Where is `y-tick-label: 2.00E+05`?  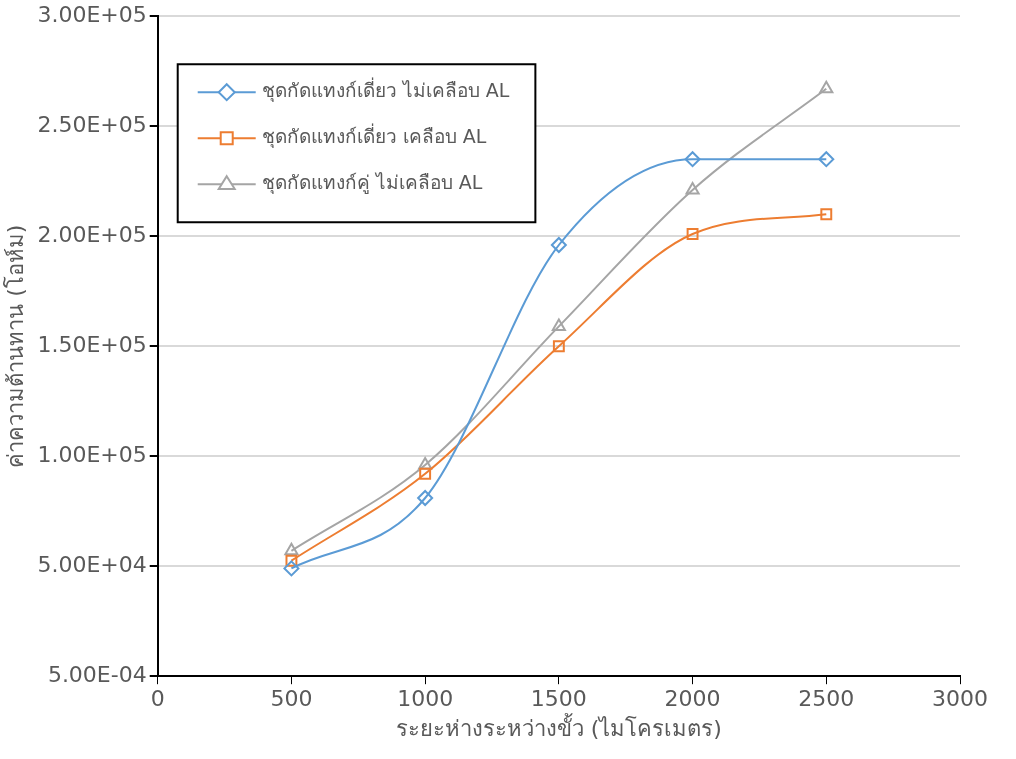 y-tick-label: 2.00E+05 is located at coordinates (92, 234).